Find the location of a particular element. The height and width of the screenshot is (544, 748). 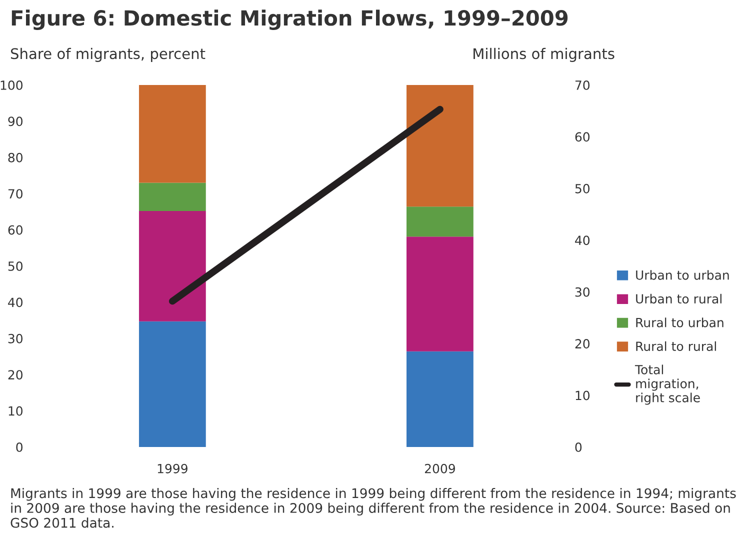

y2-tick-label: 10 is located at coordinates (583, 395).